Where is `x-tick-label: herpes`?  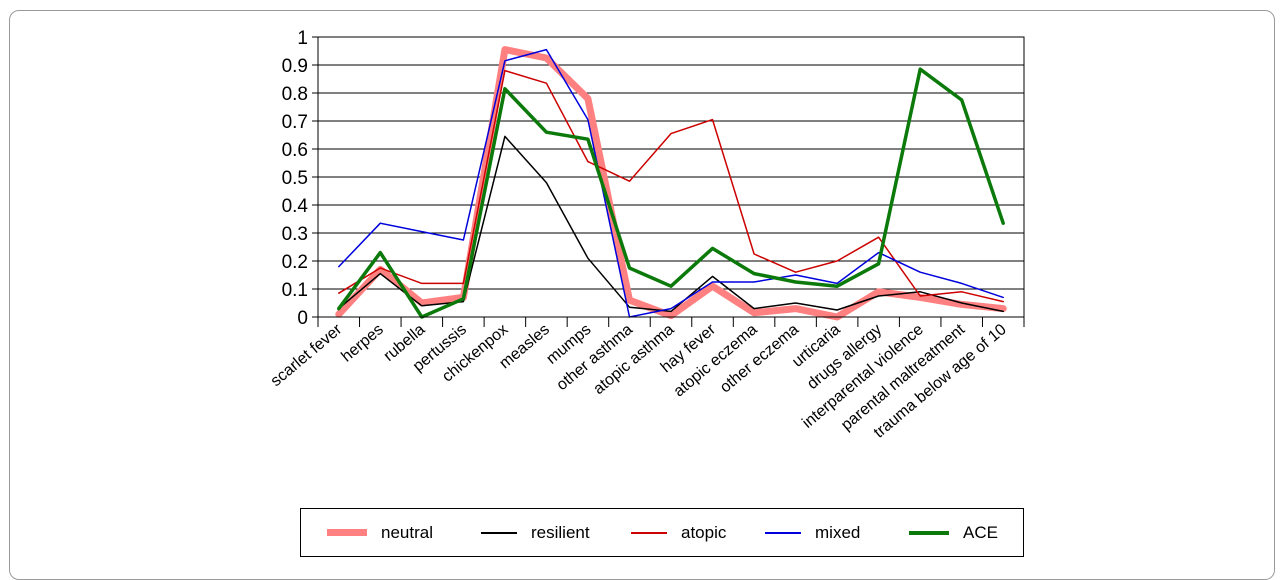
x-tick-label: herpes is located at coordinates (362, 343).